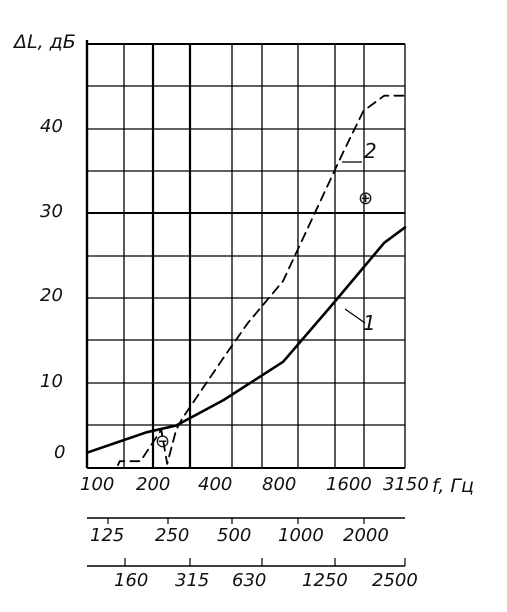 The image size is (507, 612). What do you see at coordinates (349, 484) in the screenshot?
I see `x-tick-label-1600: 1600` at bounding box center [349, 484].